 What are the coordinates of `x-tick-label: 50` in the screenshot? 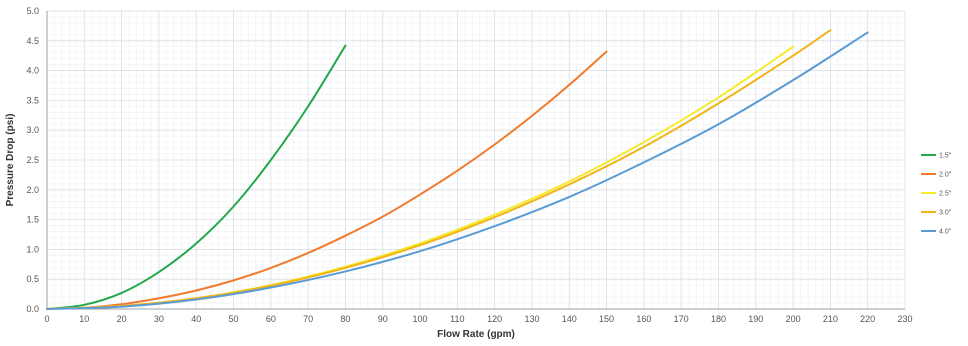 It's located at (234, 319).